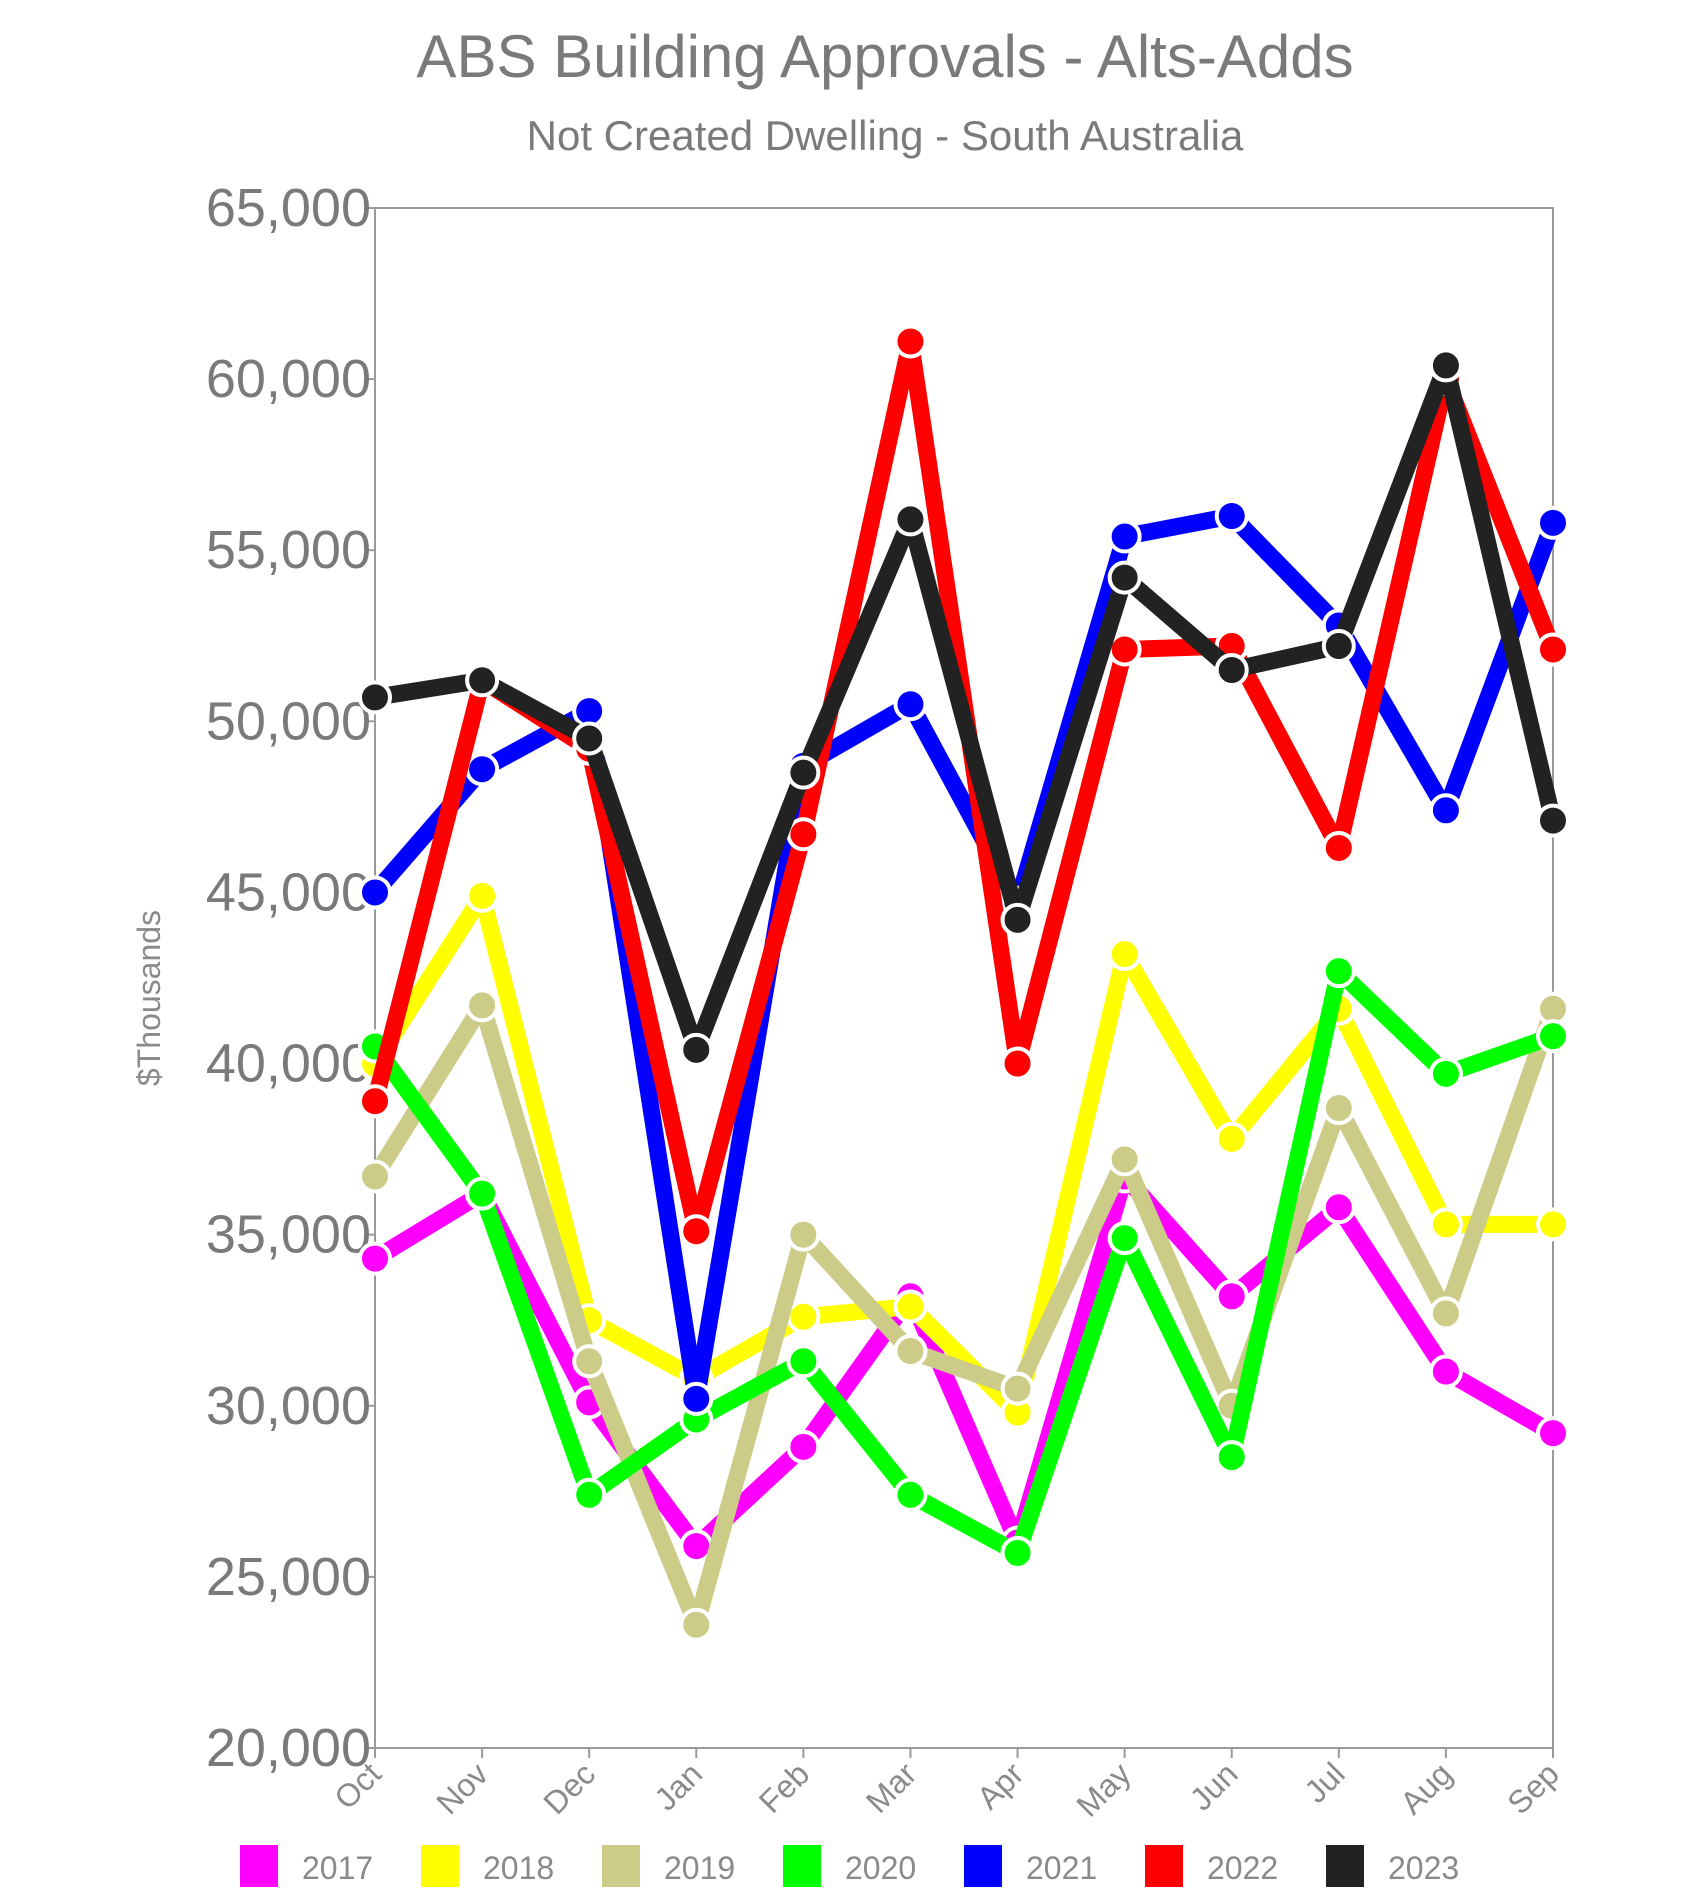 The height and width of the screenshot is (1900, 1700). Describe the element at coordinates (337, 1868) in the screenshot. I see `legend-label-2017: 2017` at that location.